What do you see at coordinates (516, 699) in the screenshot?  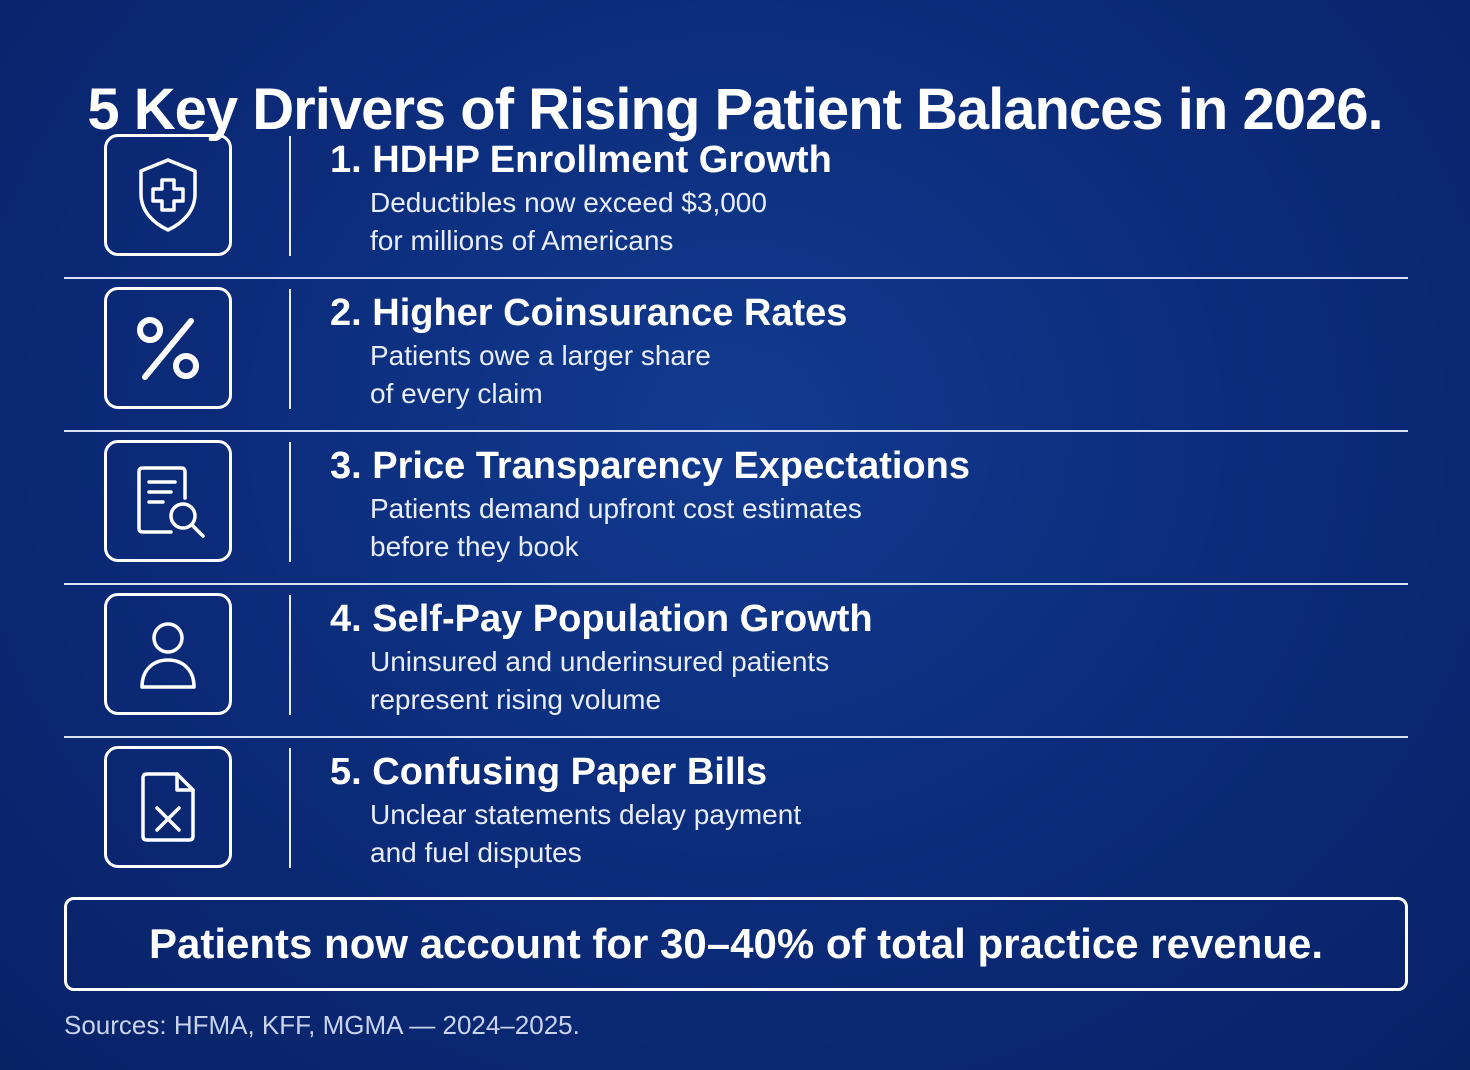 I see `driver-desc-line: represent rising volume` at bounding box center [516, 699].